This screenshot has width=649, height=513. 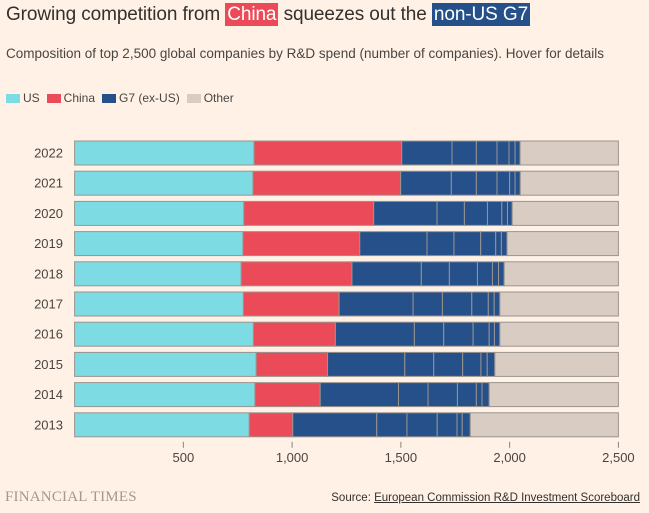 I want to click on bar-segment-g7-ex-us-6-2021, so click(x=517, y=183).